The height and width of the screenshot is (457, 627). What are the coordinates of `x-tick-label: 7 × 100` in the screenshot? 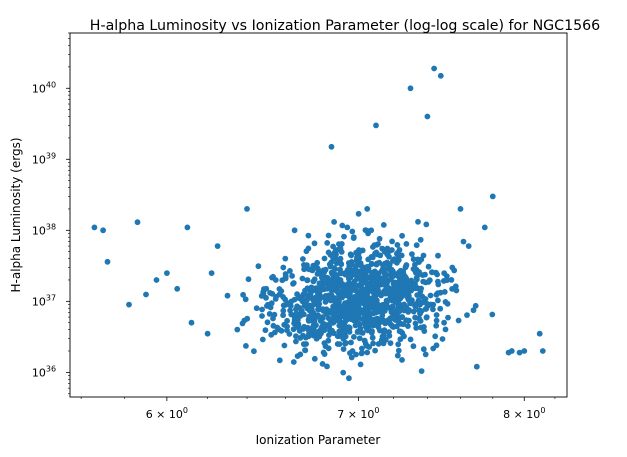 It's located at (358, 413).